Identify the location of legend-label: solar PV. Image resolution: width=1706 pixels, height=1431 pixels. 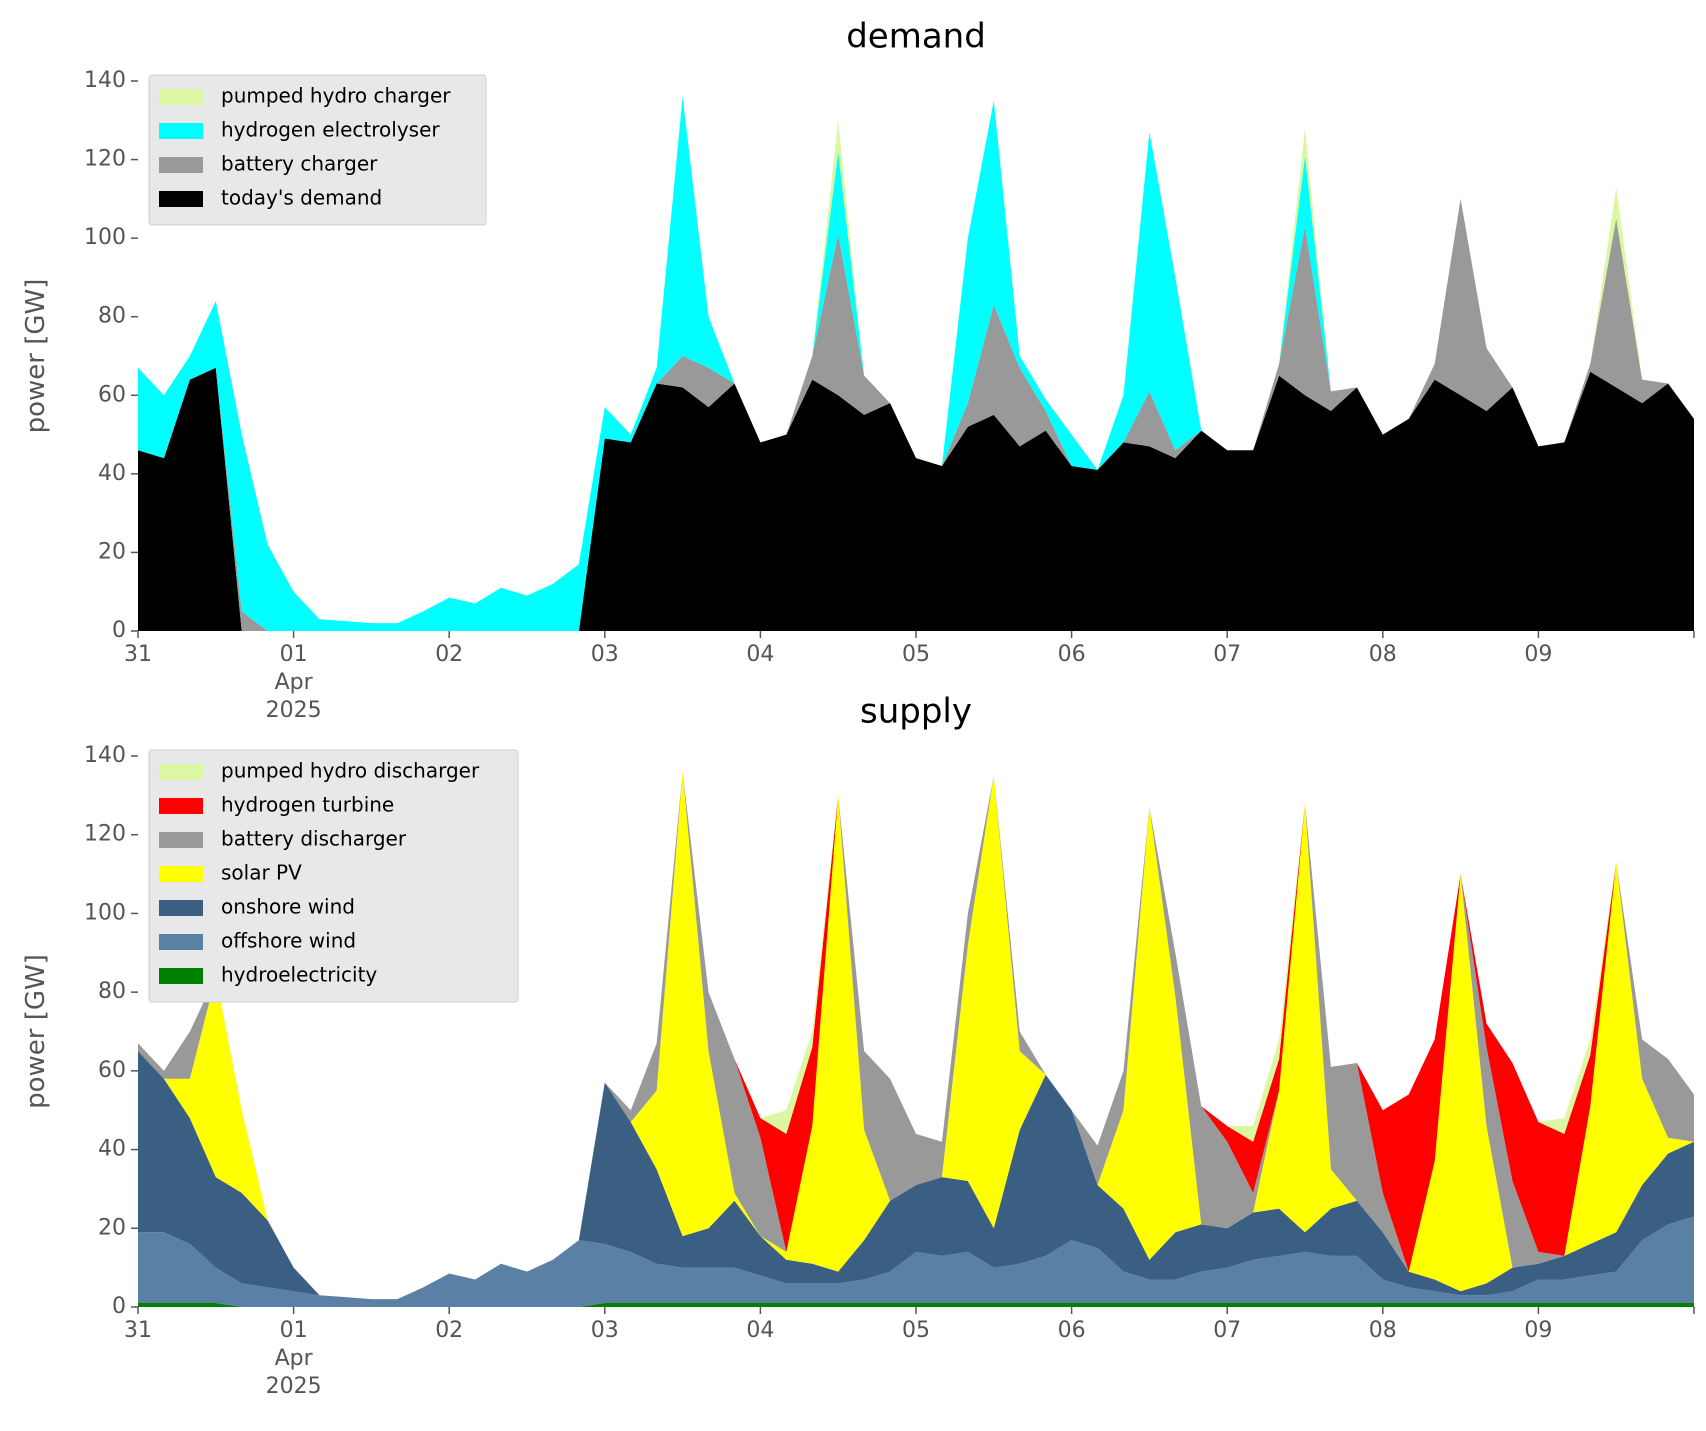
(261, 873).